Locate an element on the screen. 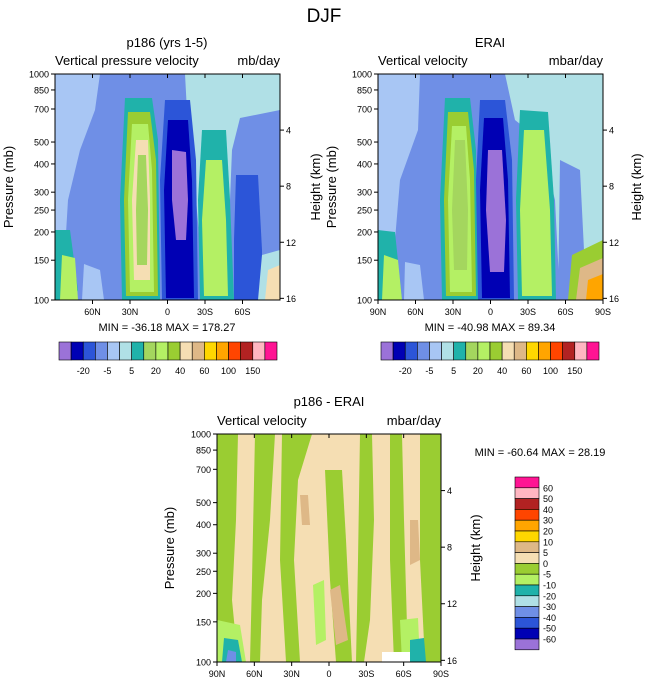 The width and height of the screenshot is (648, 685). colorbar-label: -10 is located at coordinates (549, 586).